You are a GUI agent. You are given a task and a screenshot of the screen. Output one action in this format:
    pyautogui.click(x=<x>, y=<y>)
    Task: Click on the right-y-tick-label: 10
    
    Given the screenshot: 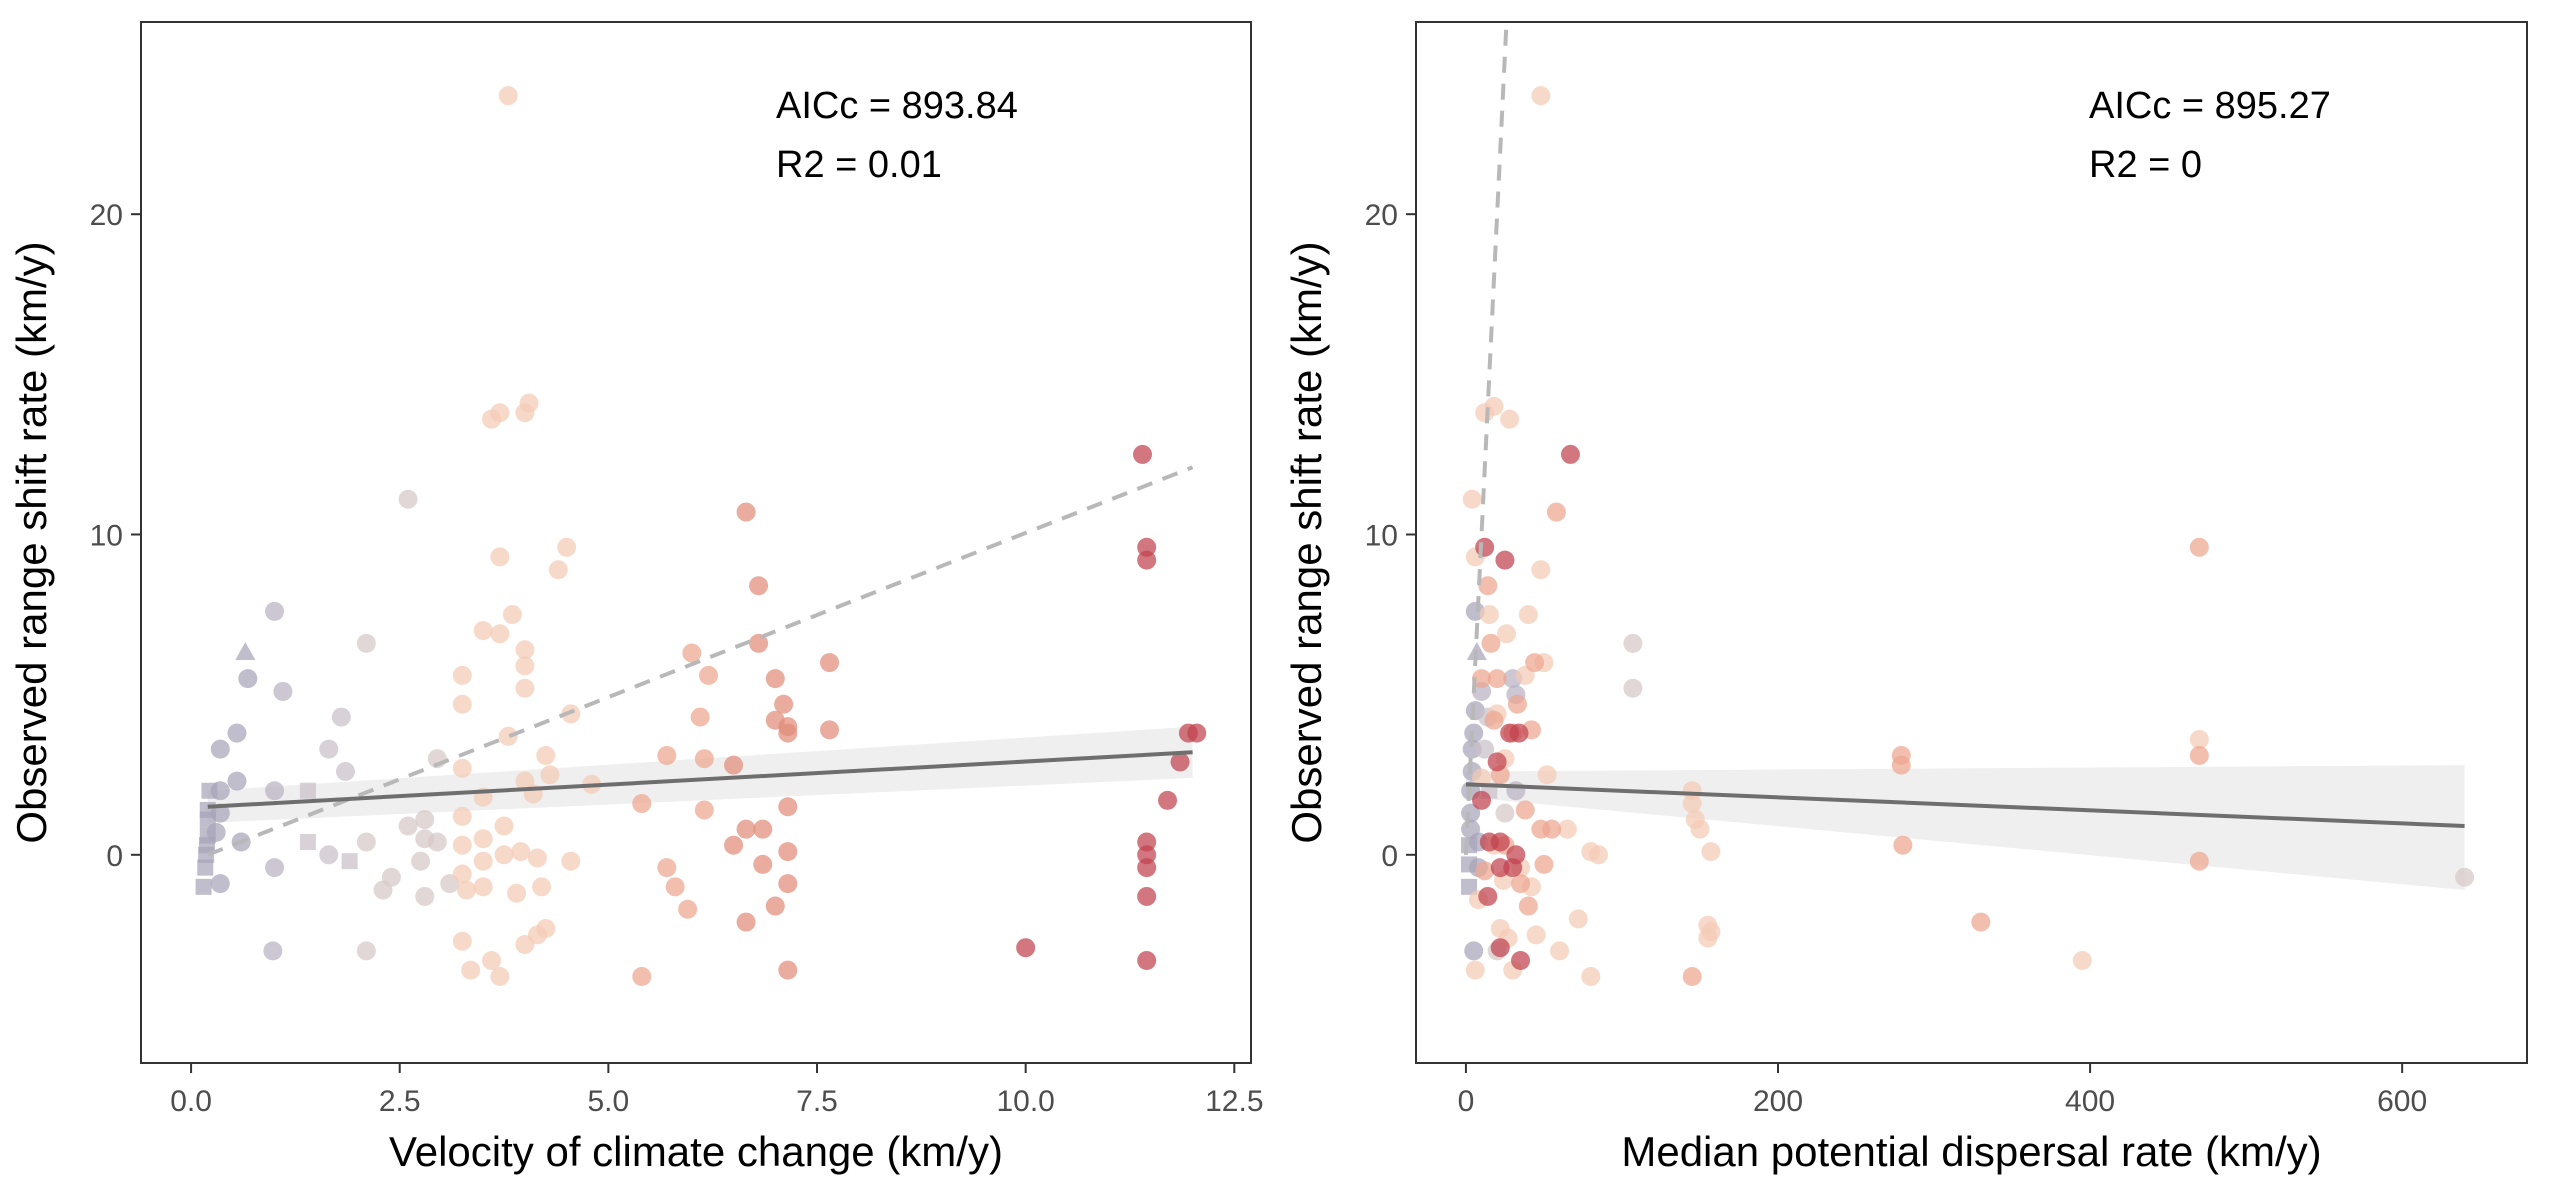 What is the action you would take?
    pyautogui.click(x=1381, y=535)
    